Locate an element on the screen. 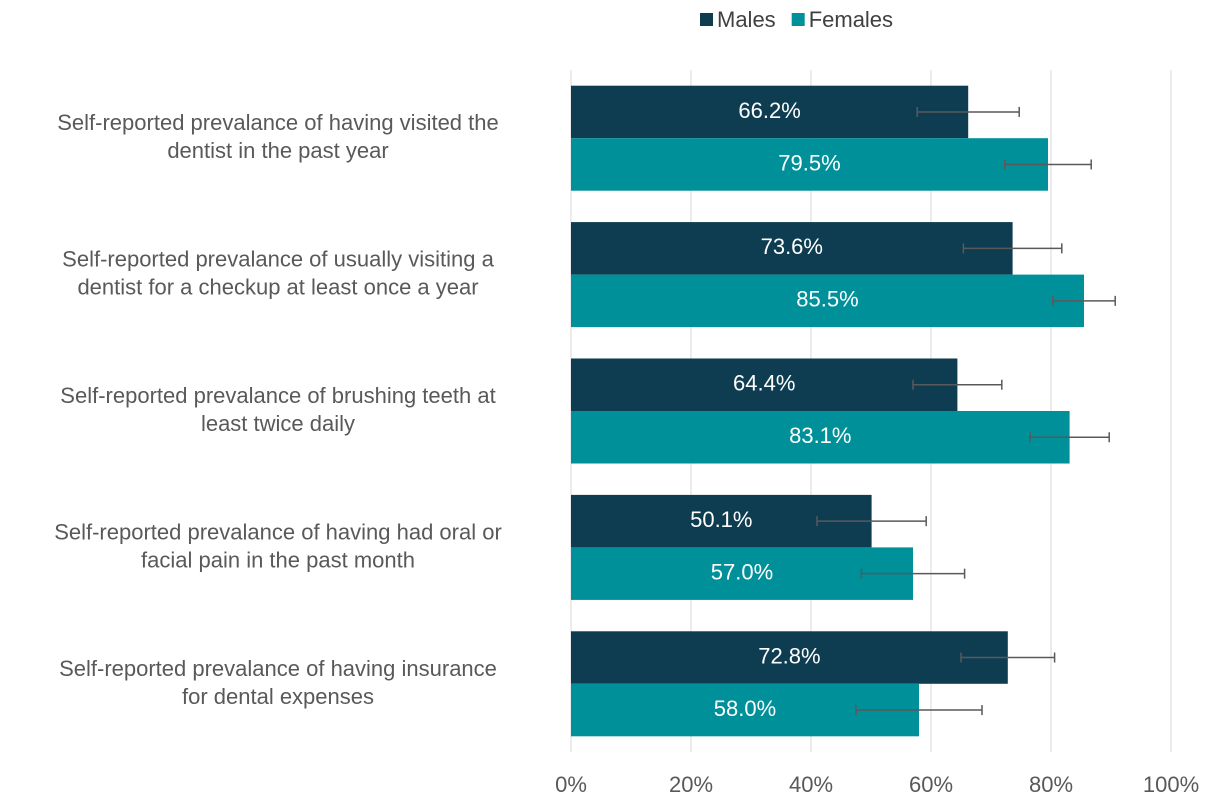 The width and height of the screenshot is (1215, 802). value-label: 79.5% is located at coordinates (809, 162).